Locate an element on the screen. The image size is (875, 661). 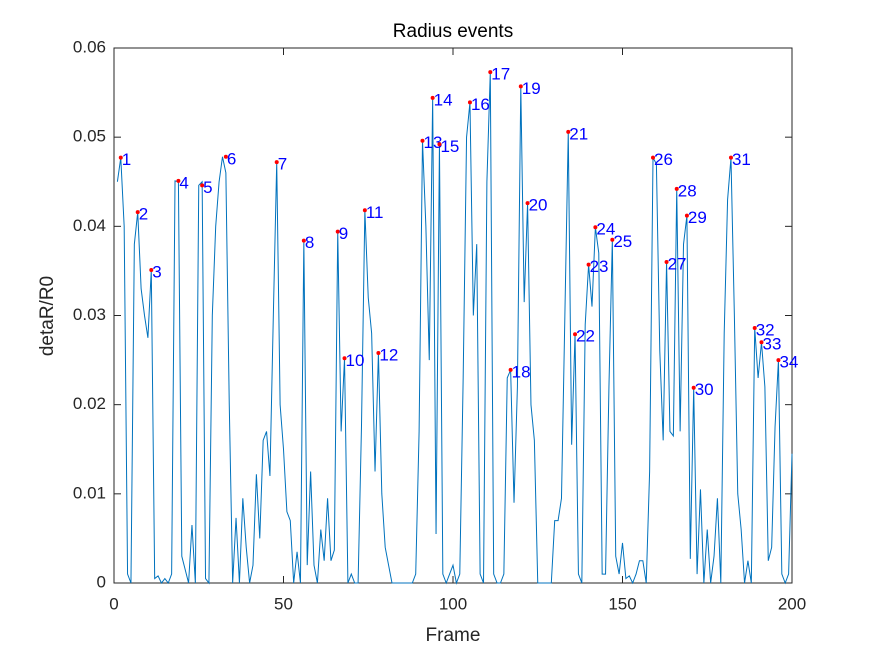
event-label: 7 is located at coordinates (282, 164).